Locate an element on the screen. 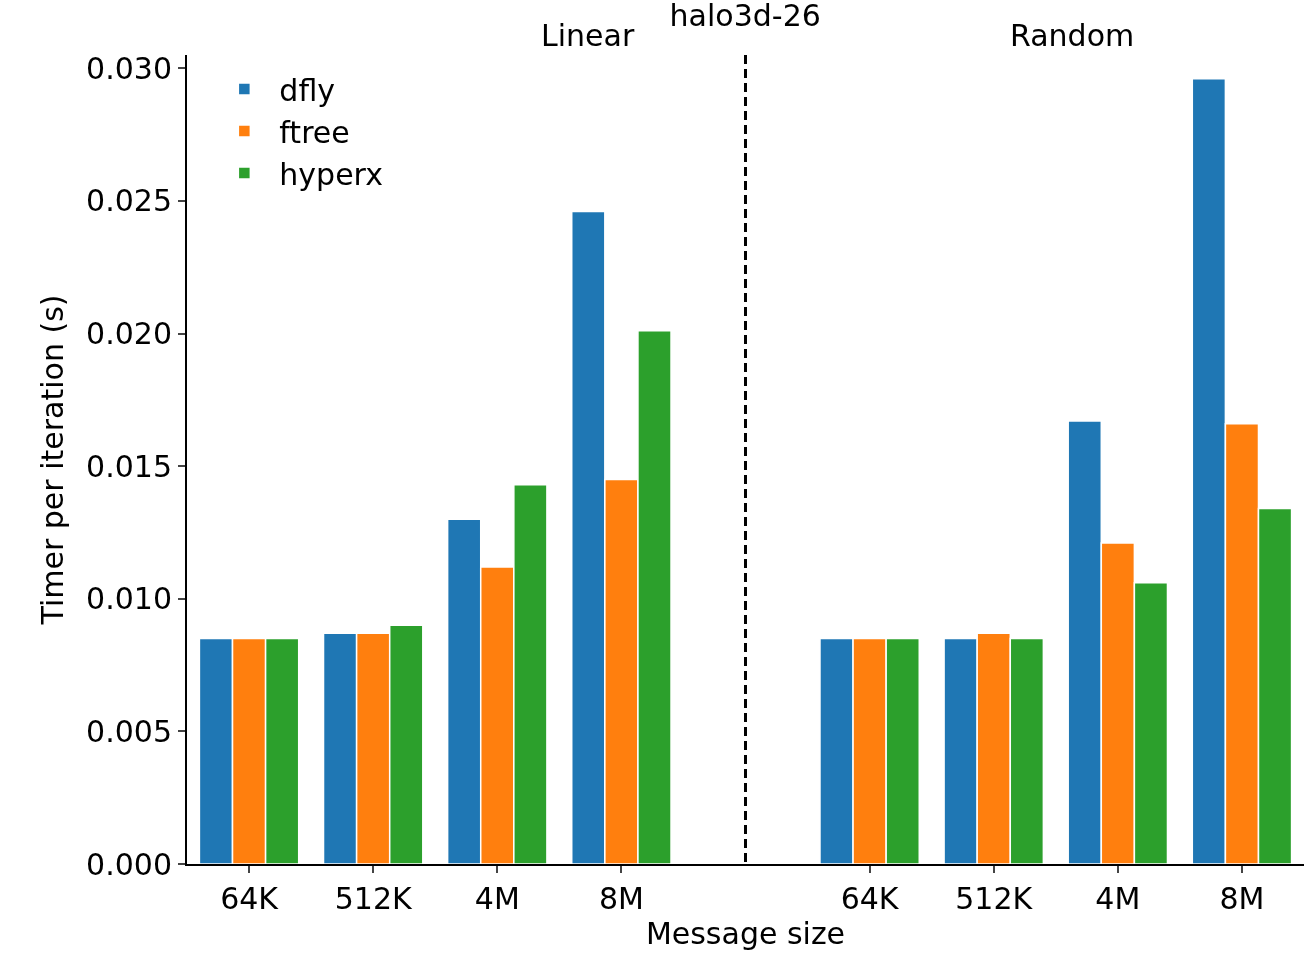  legend-label: dfly is located at coordinates (307, 90).